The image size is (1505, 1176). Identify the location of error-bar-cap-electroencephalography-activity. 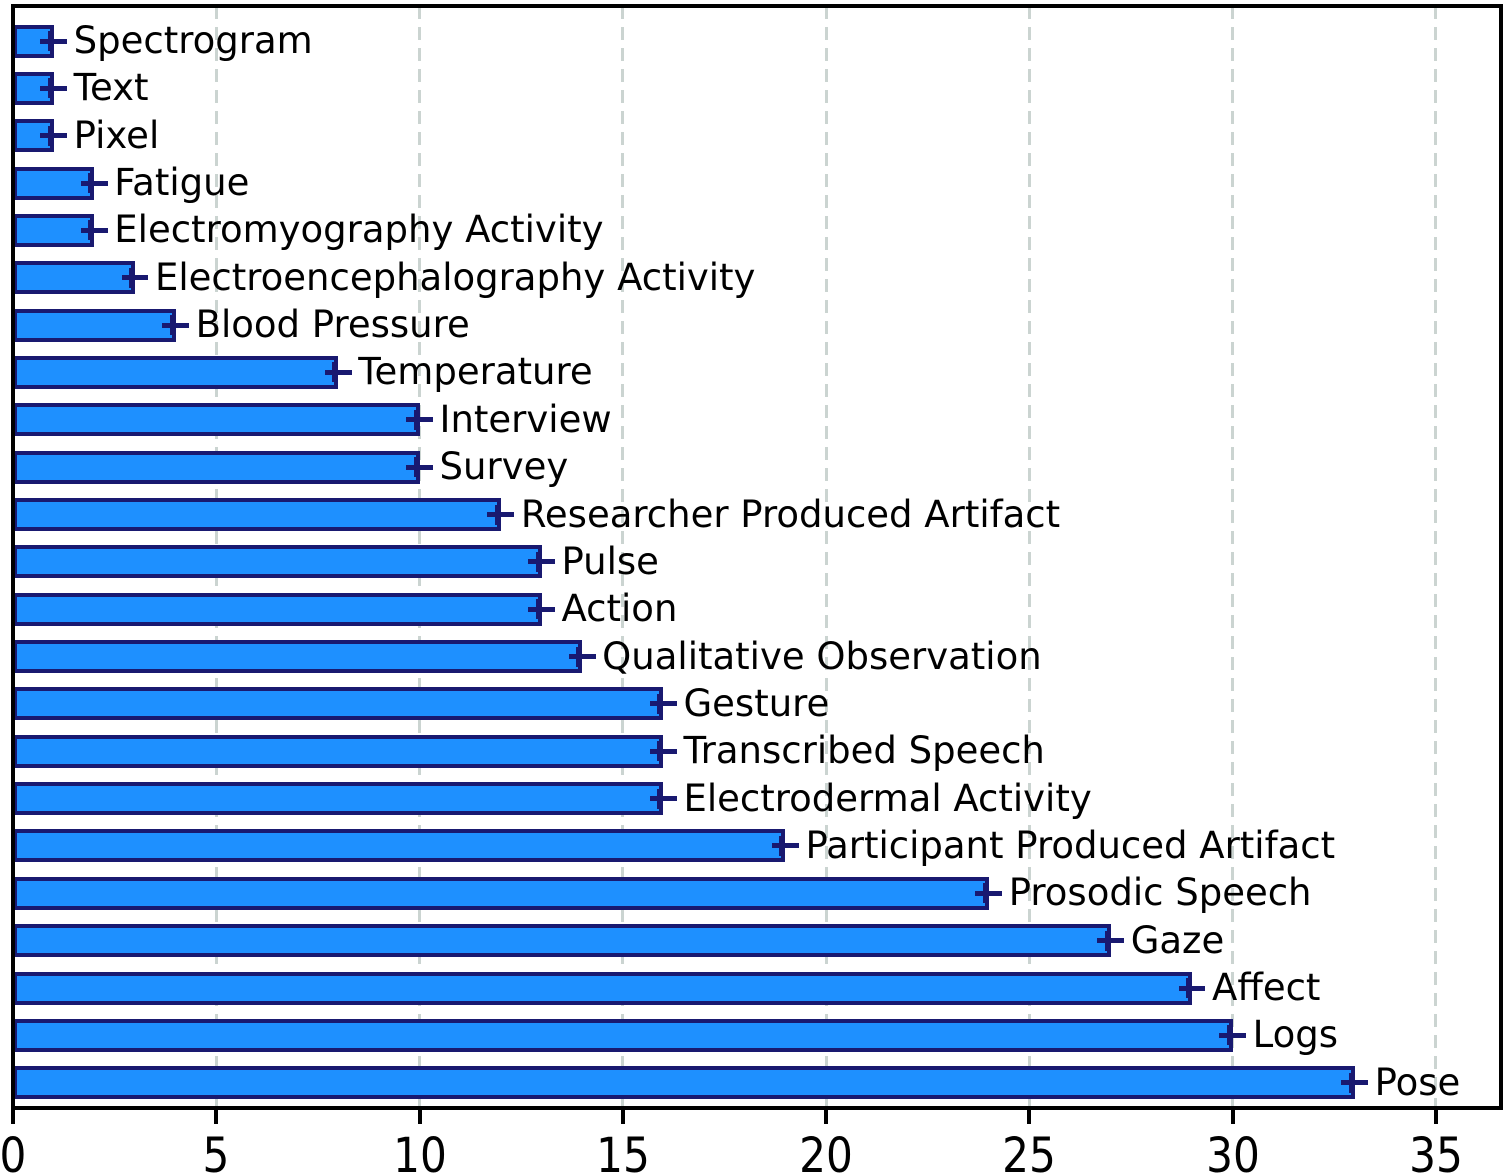
(131, 277).